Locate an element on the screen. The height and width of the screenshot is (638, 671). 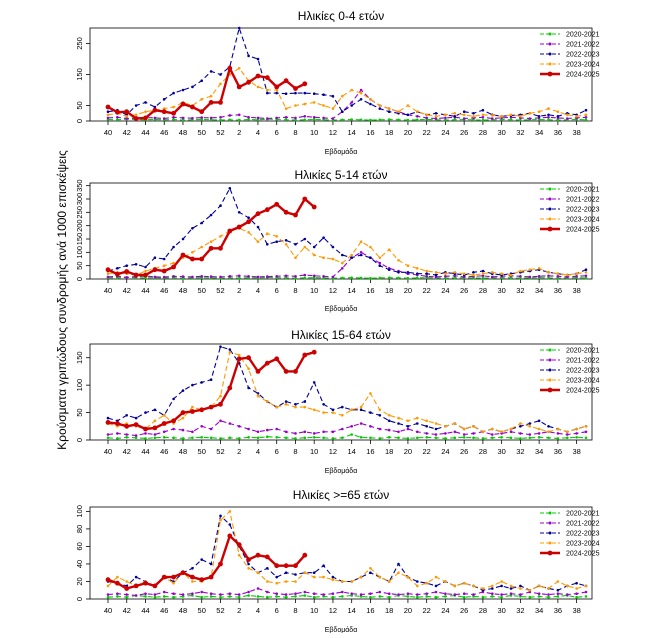
panel-title: Ηλικίες 0-4 ετών is located at coordinates (341, 16).